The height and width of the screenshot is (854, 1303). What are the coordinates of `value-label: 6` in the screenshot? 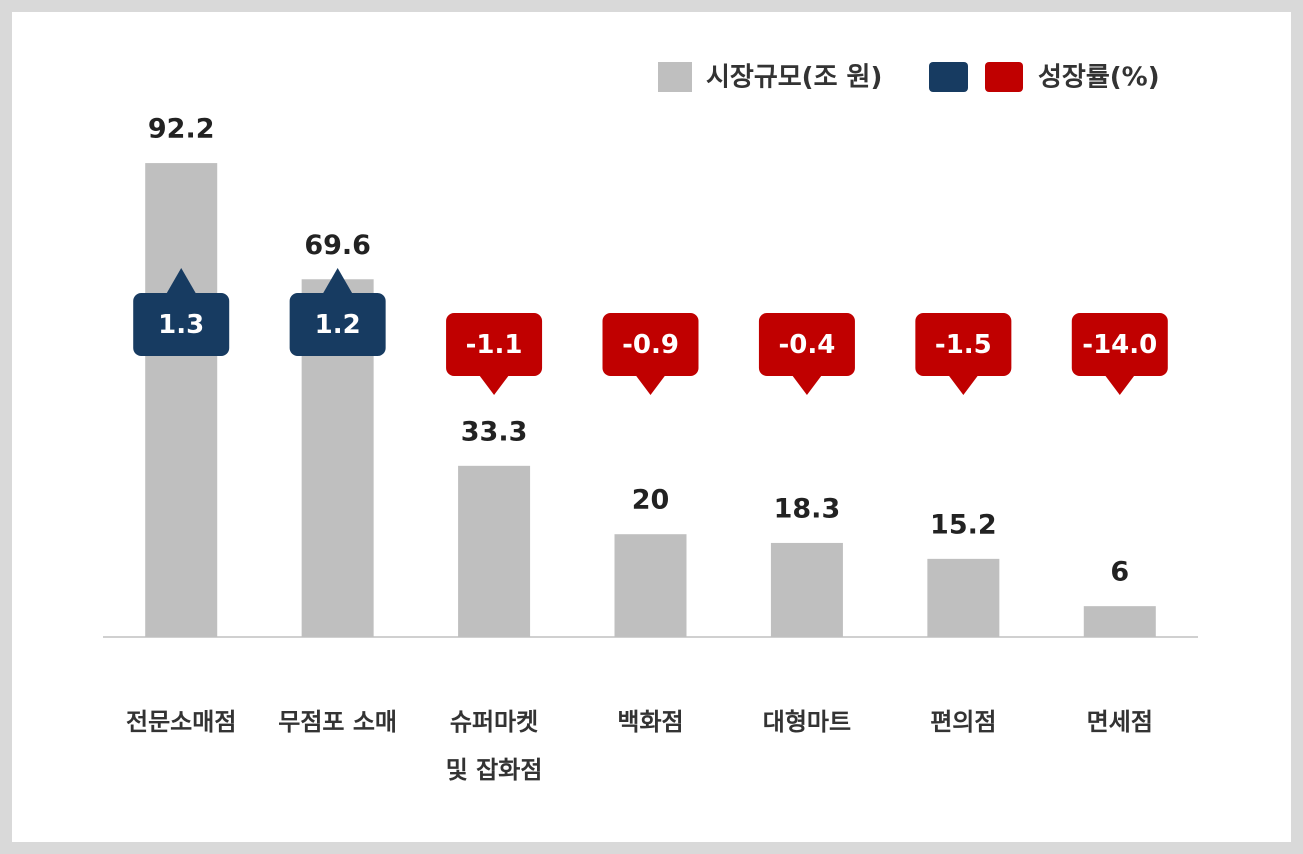 It's located at (1119, 572).